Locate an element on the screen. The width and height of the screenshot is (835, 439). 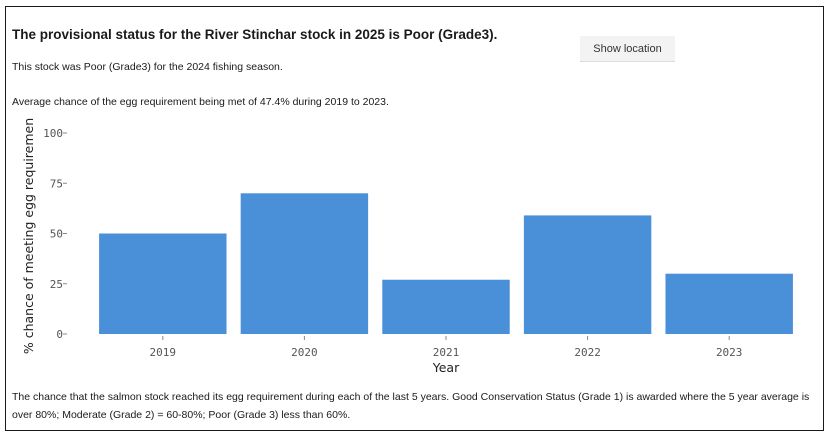
bar-2019 is located at coordinates (163, 284).